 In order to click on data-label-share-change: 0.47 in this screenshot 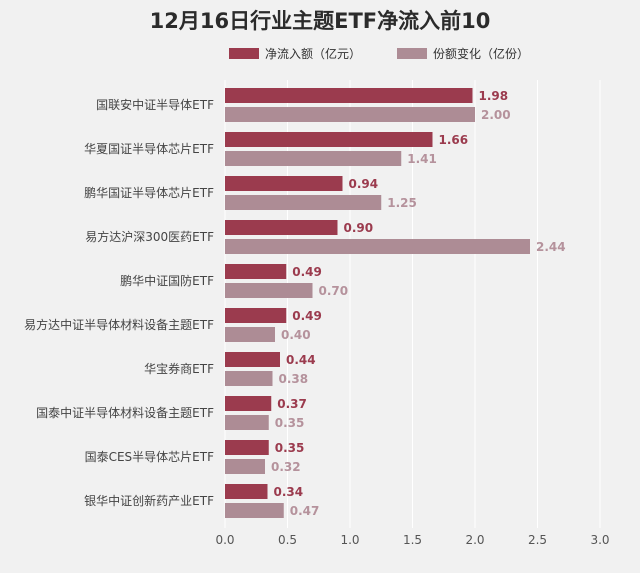, I will do `click(305, 511)`.